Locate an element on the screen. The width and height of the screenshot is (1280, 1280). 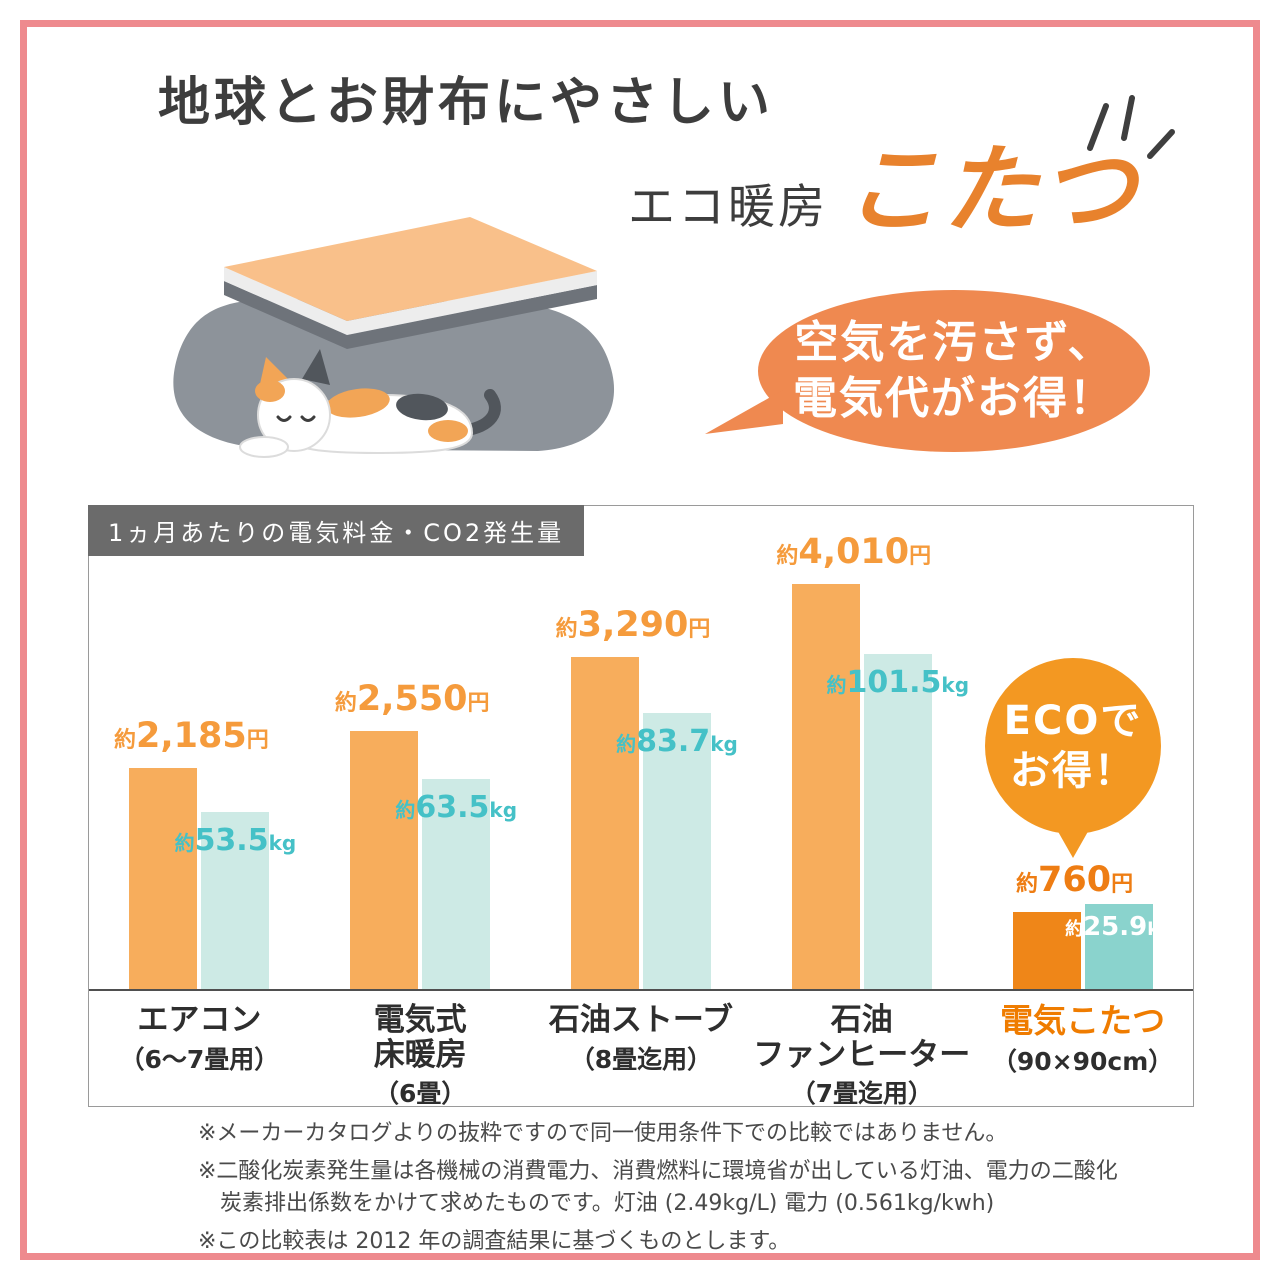
co2-value-label: 約63.5kg is located at coordinates (456, 807).